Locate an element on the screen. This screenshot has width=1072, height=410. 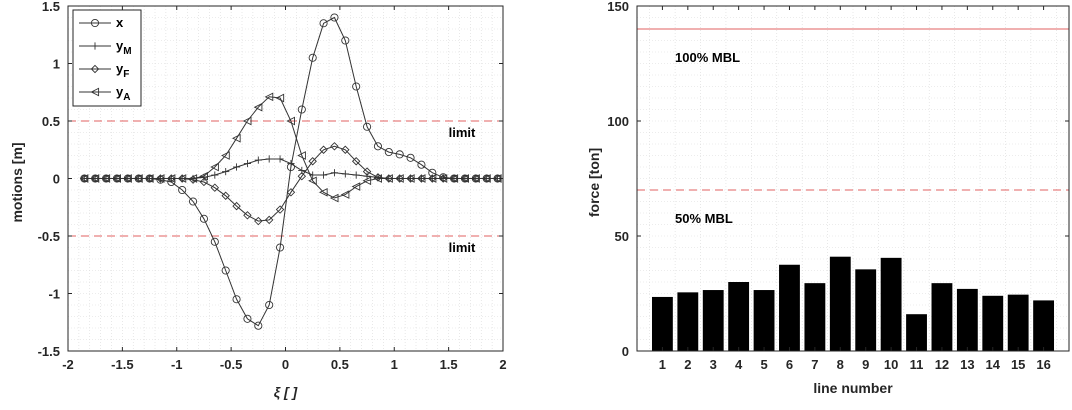
motions-limit-lines: limit limit is located at coordinates (285, 187).